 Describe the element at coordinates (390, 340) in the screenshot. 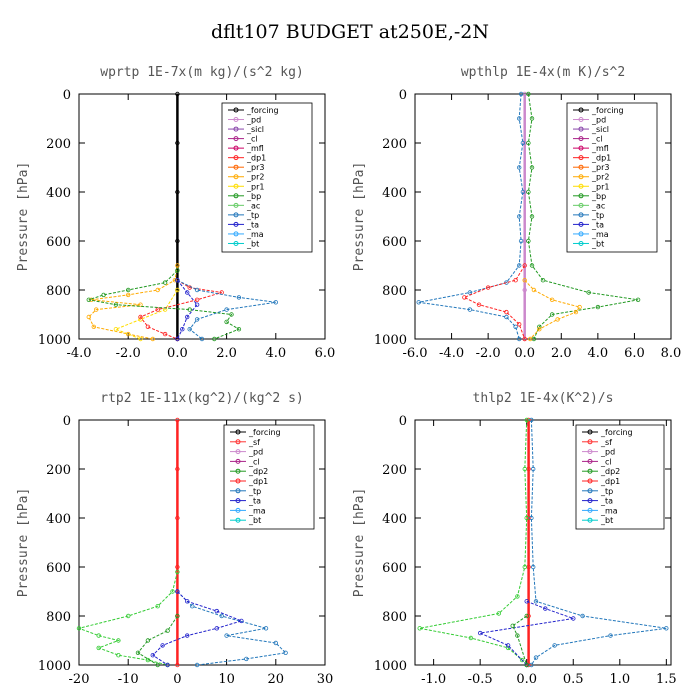

I see `y-tick-label: 1000` at that location.